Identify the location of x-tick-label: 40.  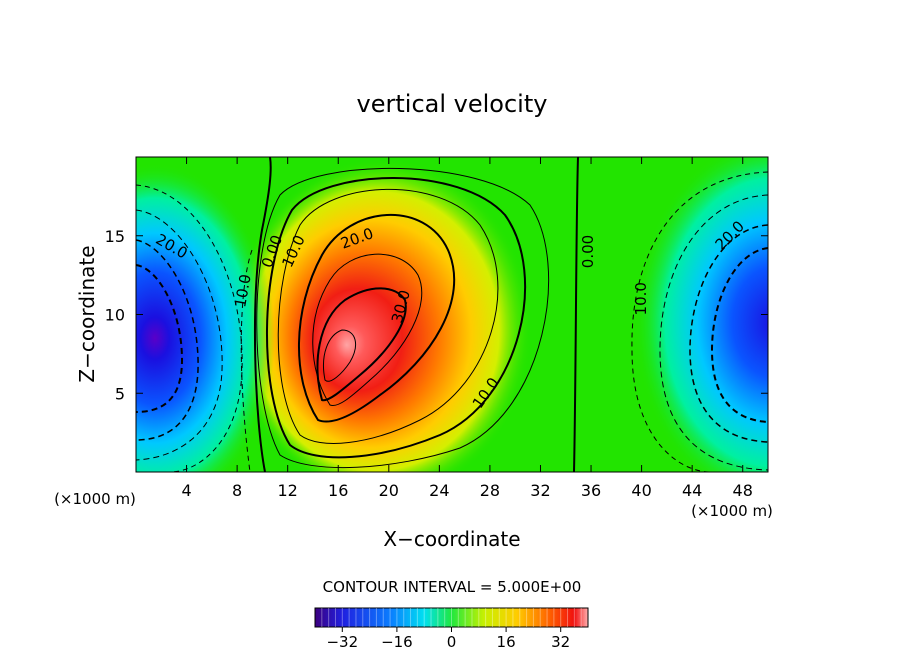
(641, 490).